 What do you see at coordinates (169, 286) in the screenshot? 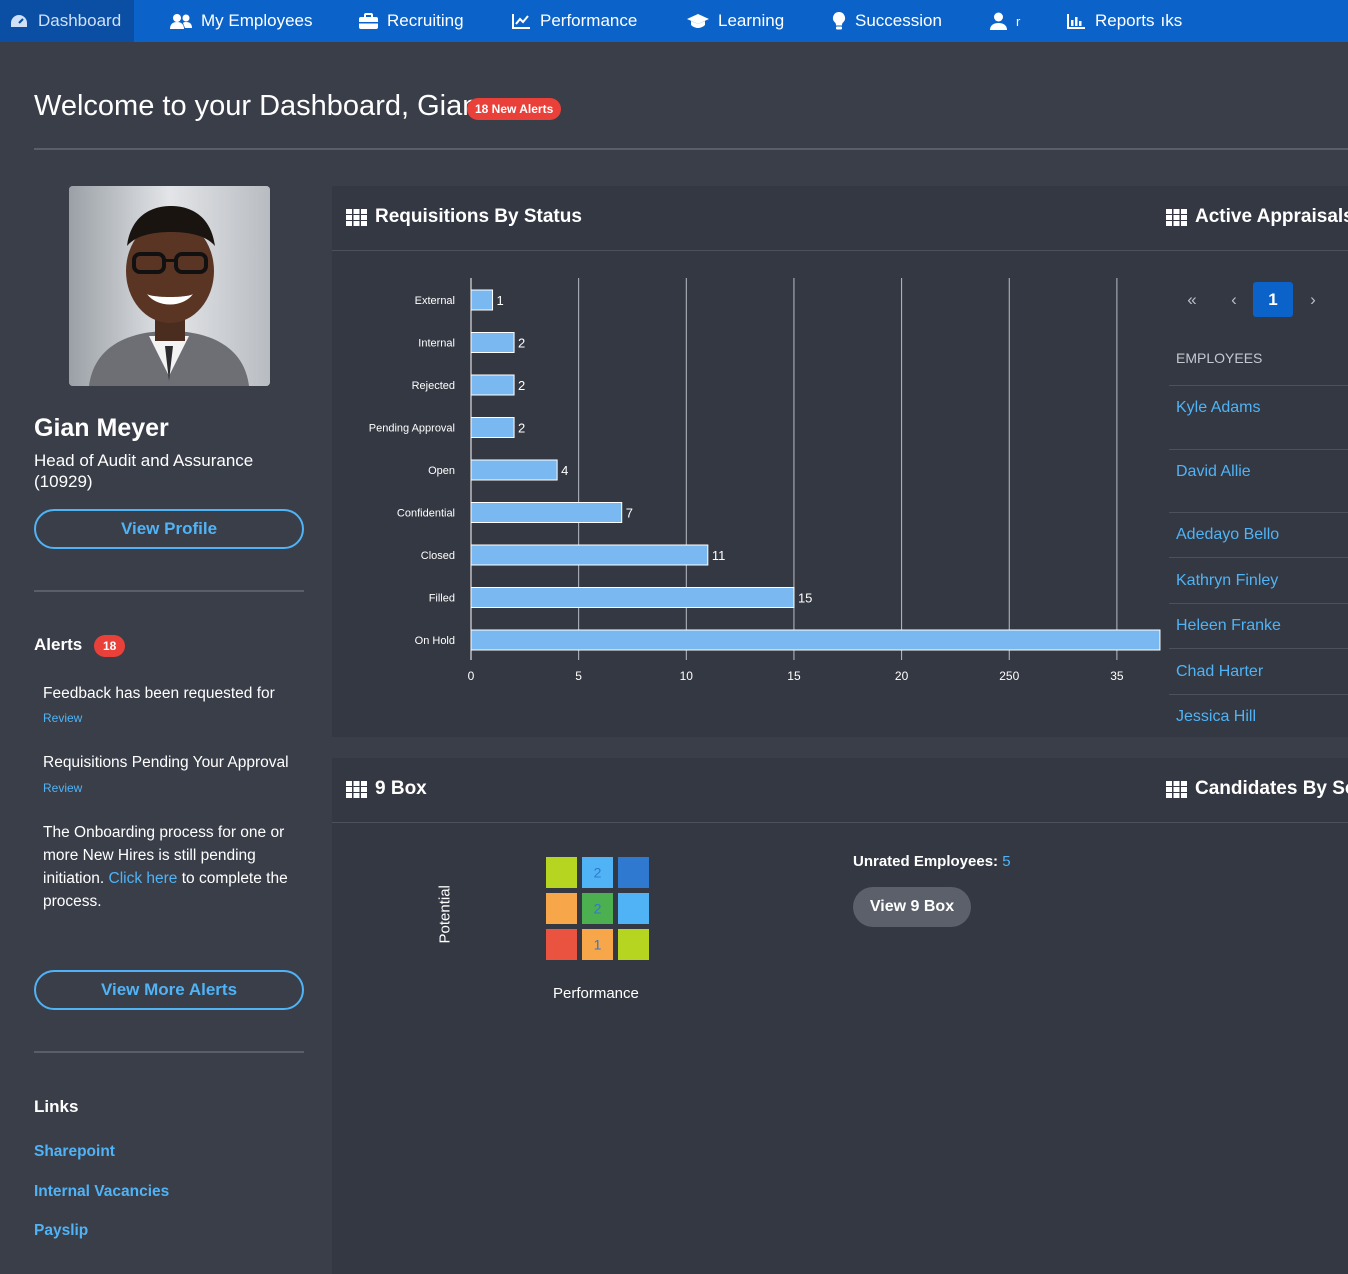
I see `avatar` at bounding box center [169, 286].